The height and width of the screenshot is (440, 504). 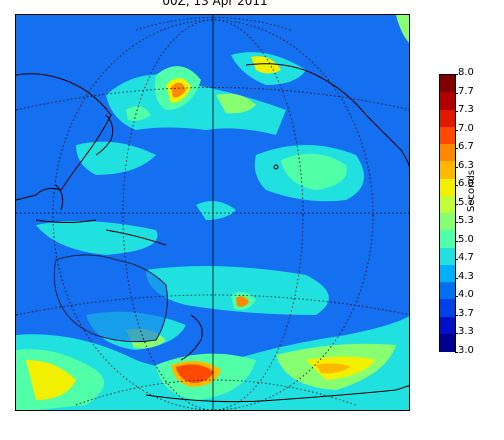 What do you see at coordinates (471, 91) in the screenshot?
I see `colorbar-tick-label: 7.7` at bounding box center [471, 91].